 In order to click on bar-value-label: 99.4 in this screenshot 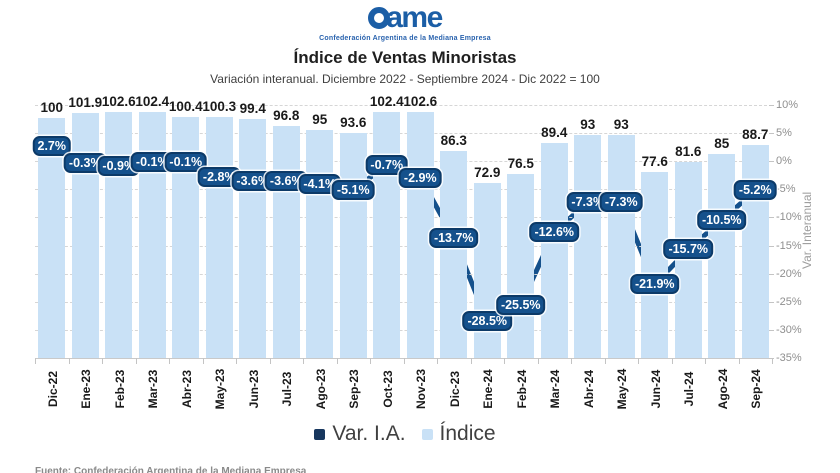, I will do `click(252, 109)`.